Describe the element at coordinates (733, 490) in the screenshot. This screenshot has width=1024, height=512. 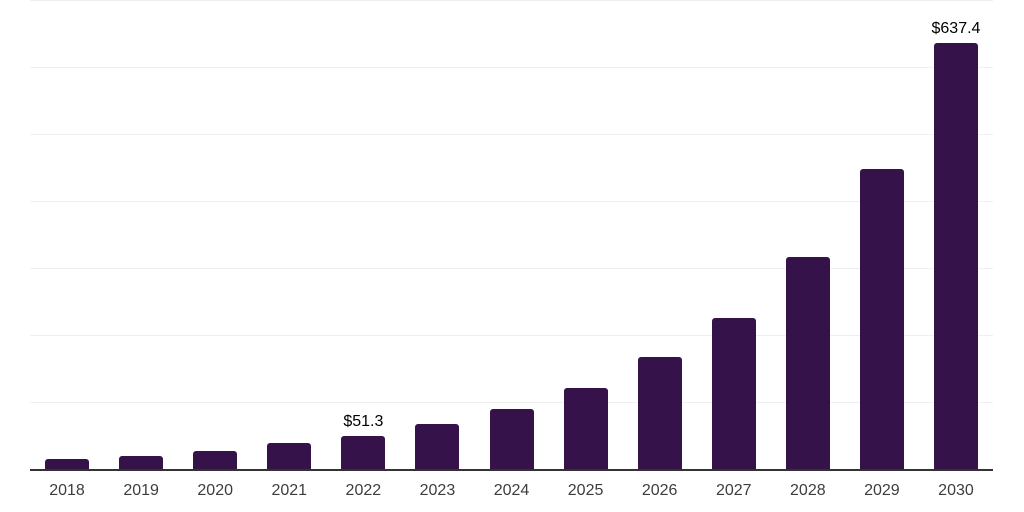
I see `x-tick-2027: 2027` at that location.